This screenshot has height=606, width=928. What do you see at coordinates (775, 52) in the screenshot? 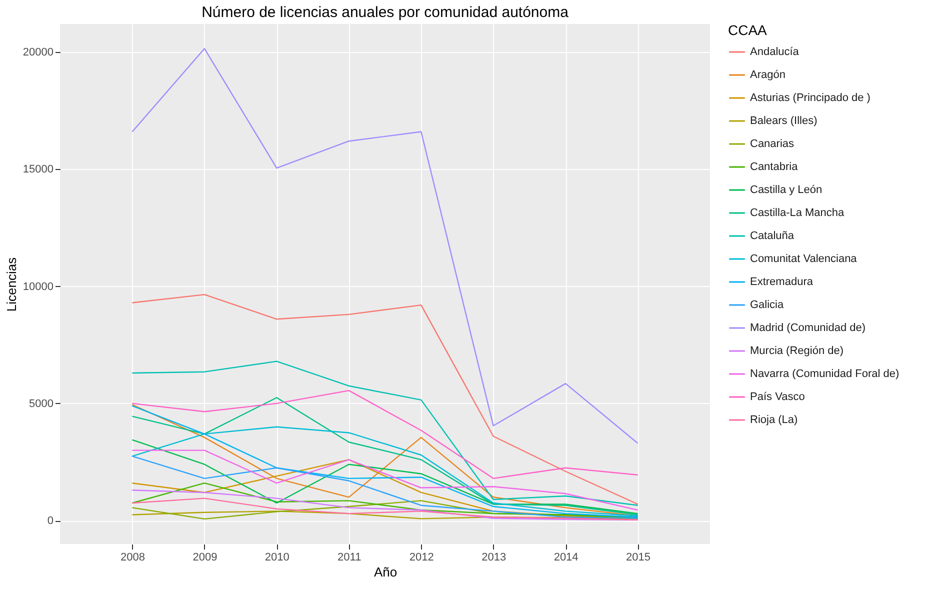
I see `legend-label: Andalucía` at bounding box center [775, 52].